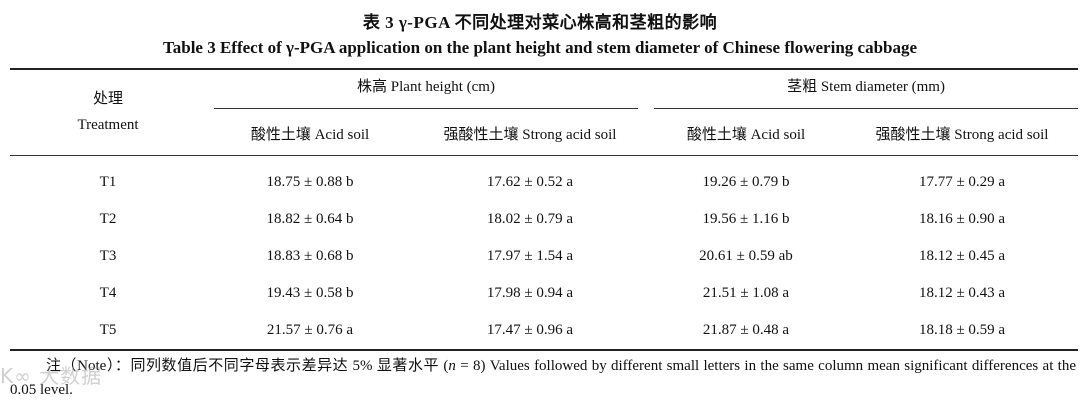 The width and height of the screenshot is (1080, 402). Describe the element at coordinates (108, 292) in the screenshot. I see `treatment-cell: T4` at that location.